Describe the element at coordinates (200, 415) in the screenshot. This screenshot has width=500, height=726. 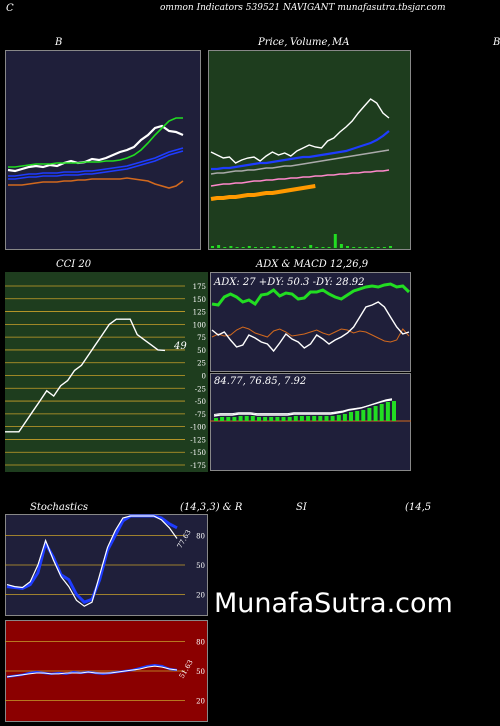
I see `cci-tick-label: -75` at that location.